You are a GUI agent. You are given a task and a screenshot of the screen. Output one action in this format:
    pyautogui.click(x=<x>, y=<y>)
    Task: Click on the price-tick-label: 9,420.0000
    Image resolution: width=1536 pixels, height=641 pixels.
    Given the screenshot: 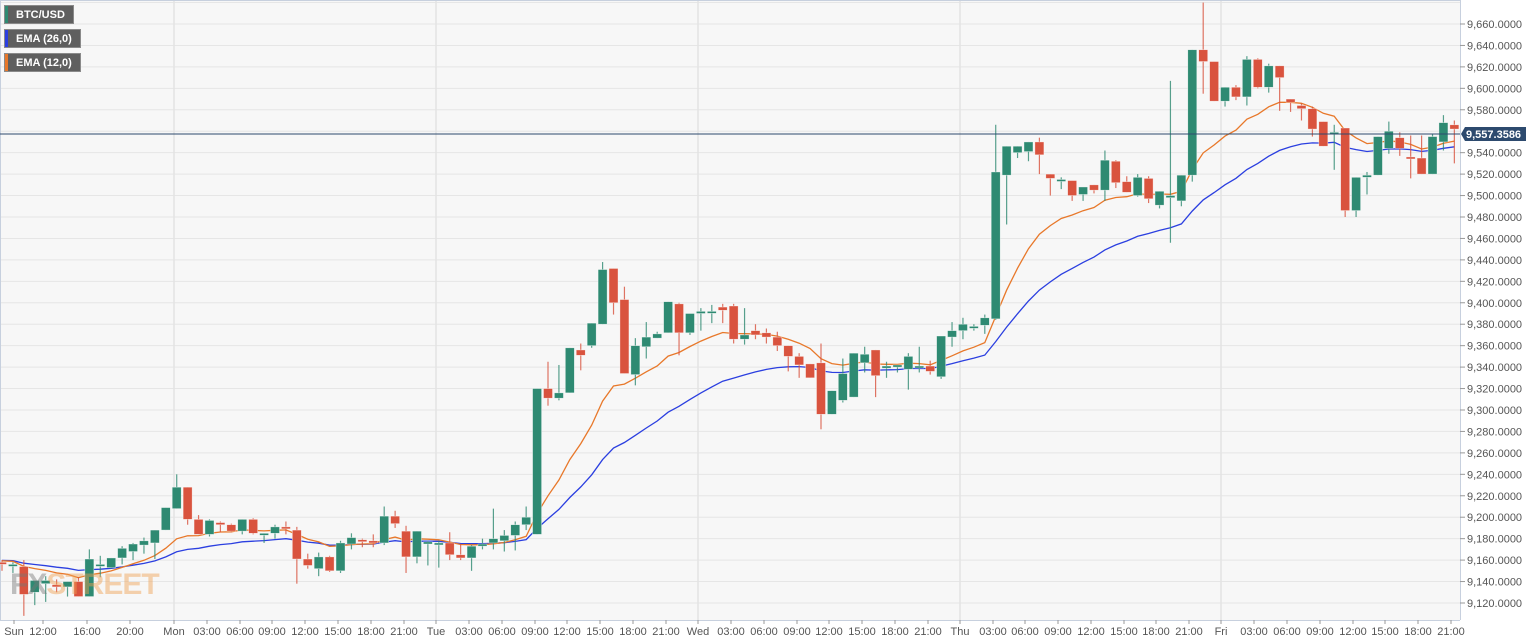 What is the action you would take?
    pyautogui.click(x=1494, y=282)
    